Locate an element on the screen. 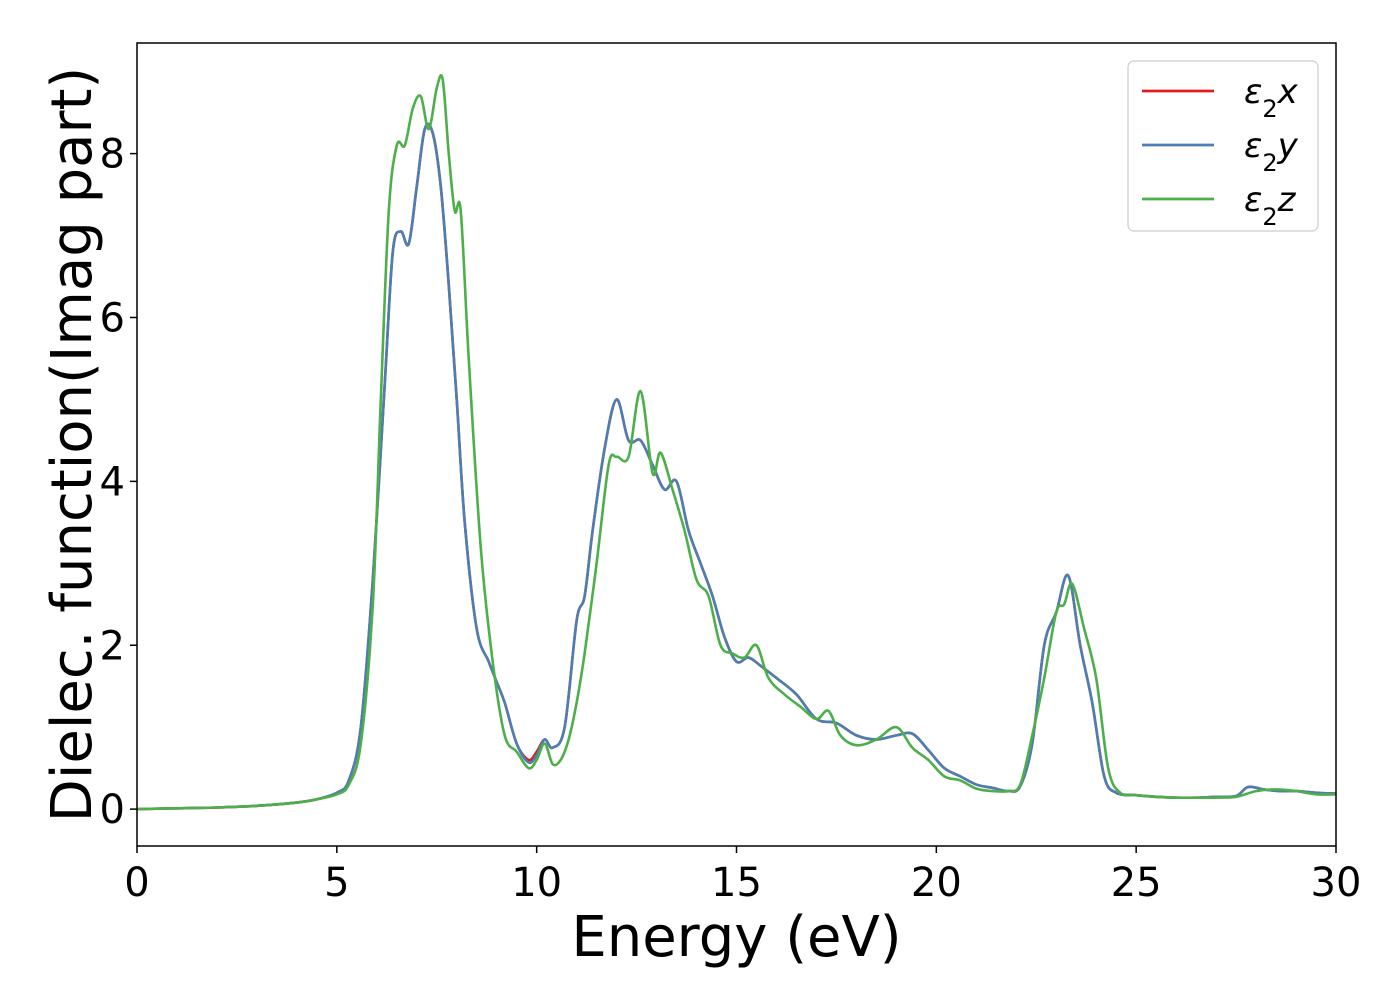  legend-entry: ε2x is located at coordinates (1271, 97).